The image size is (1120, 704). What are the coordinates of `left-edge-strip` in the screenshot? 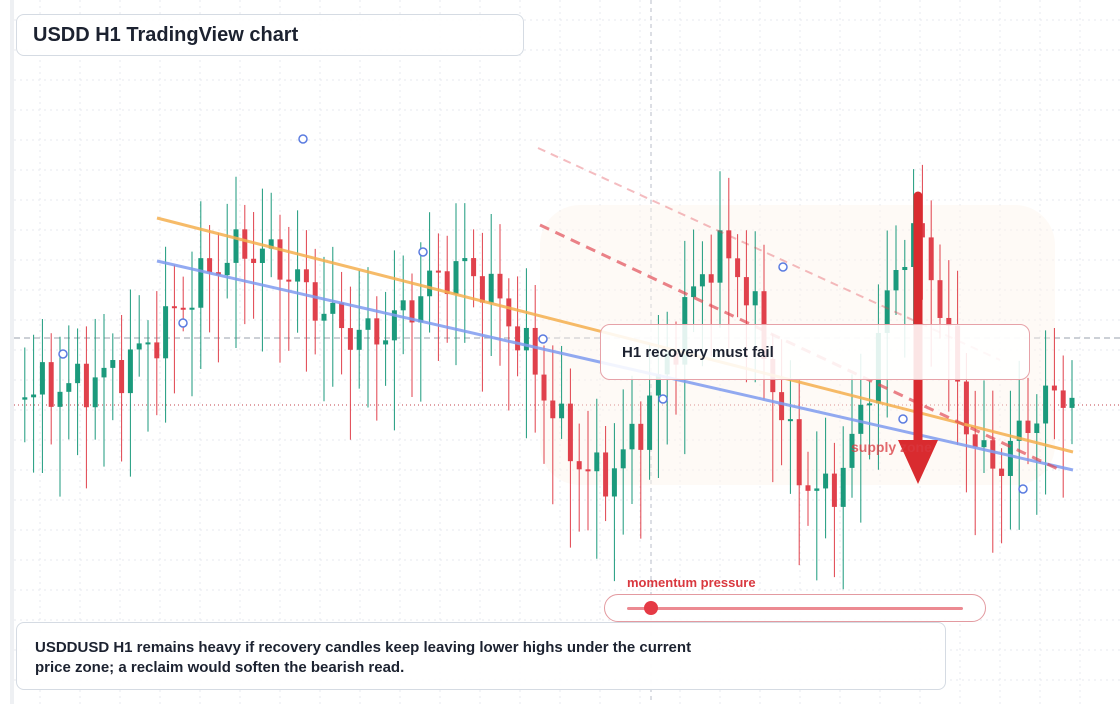 It's located at (12, 352).